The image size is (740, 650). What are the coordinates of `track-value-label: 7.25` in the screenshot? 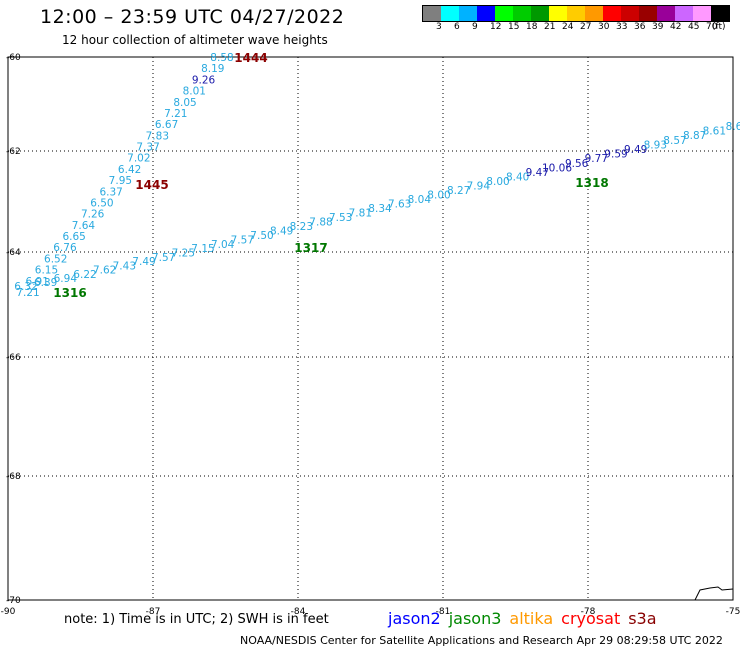 It's located at (183, 254).